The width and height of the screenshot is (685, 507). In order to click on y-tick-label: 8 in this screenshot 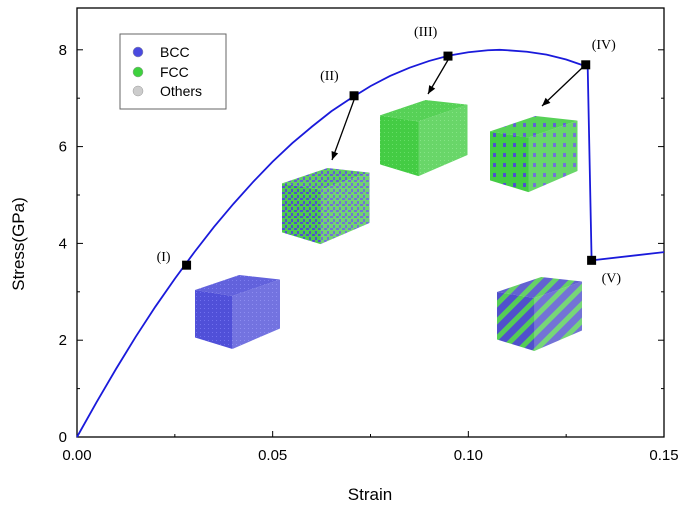, I will do `click(63, 50)`.